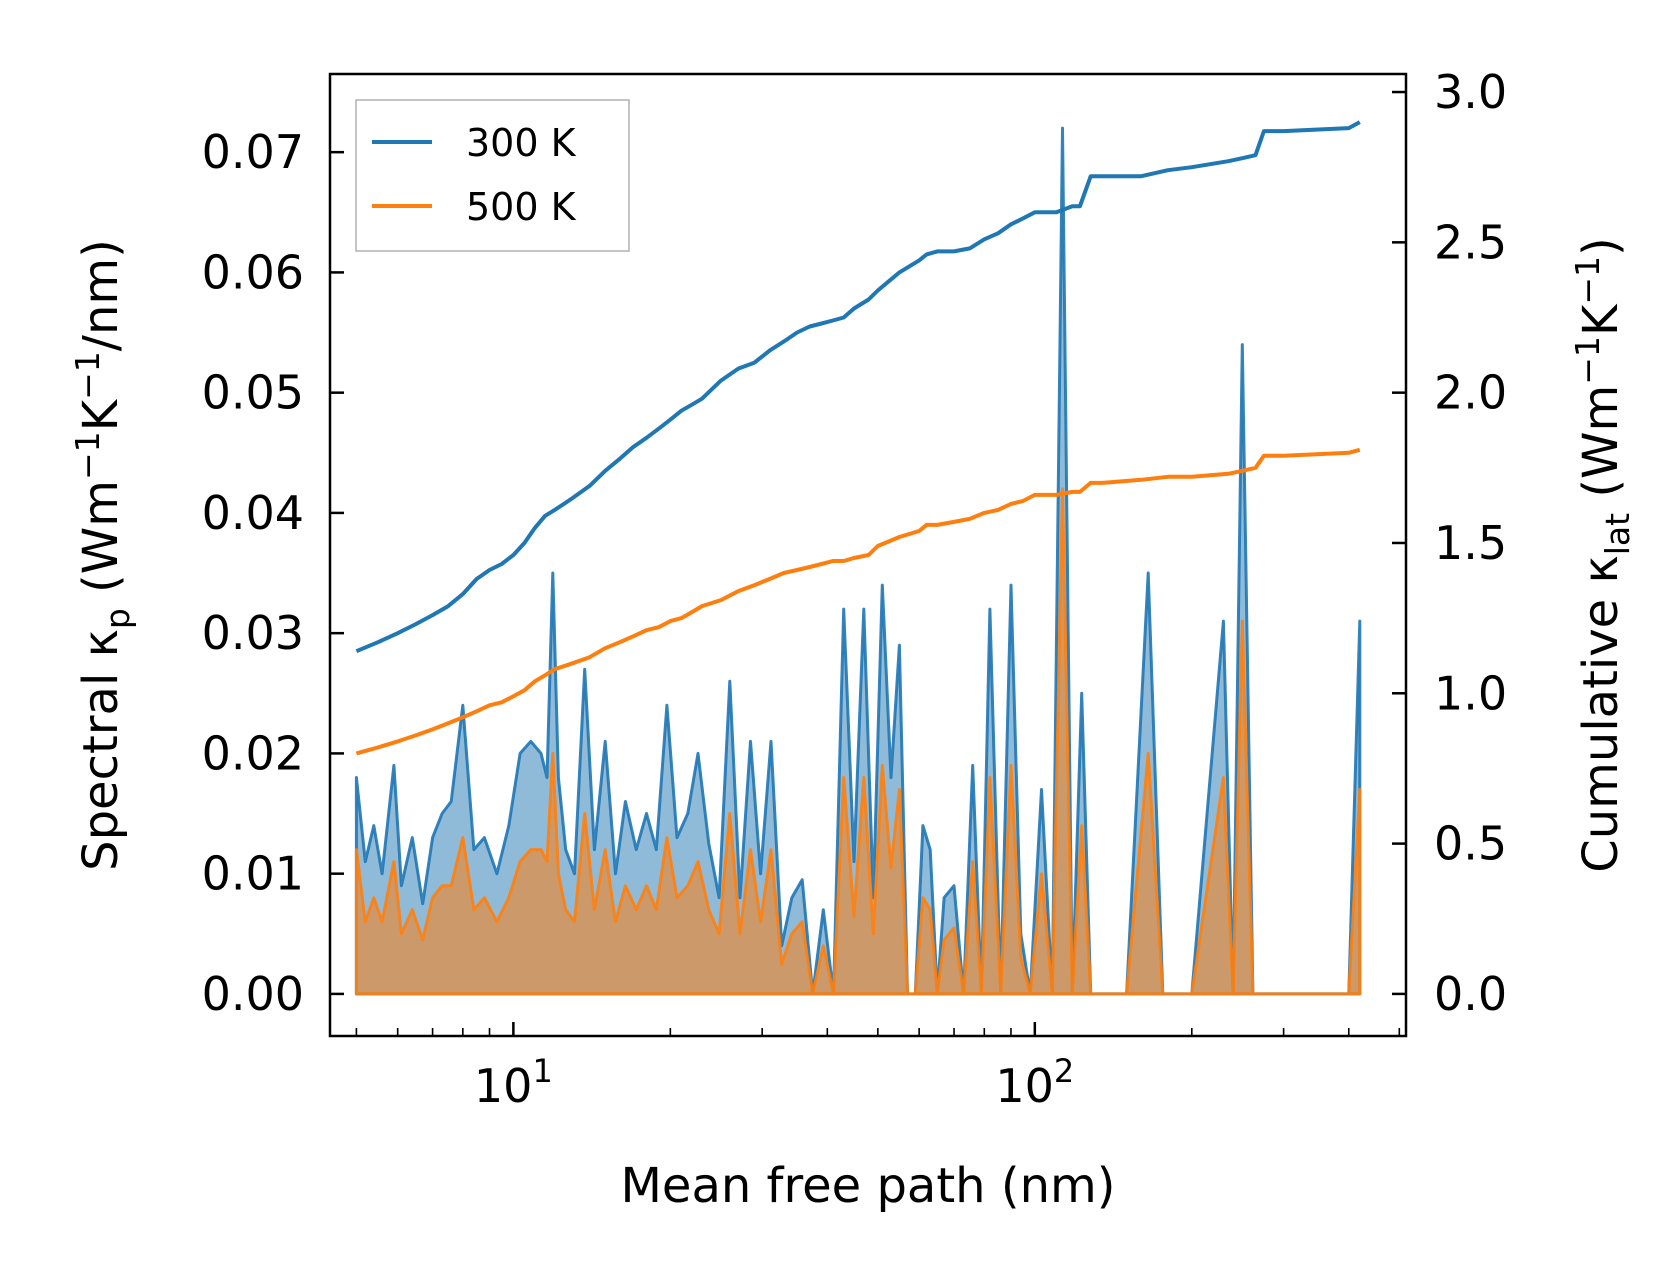 This screenshot has width=1679, height=1268. Describe the element at coordinates (253, 633) in the screenshot. I see `y-left-tick-label: 0.03` at that location.